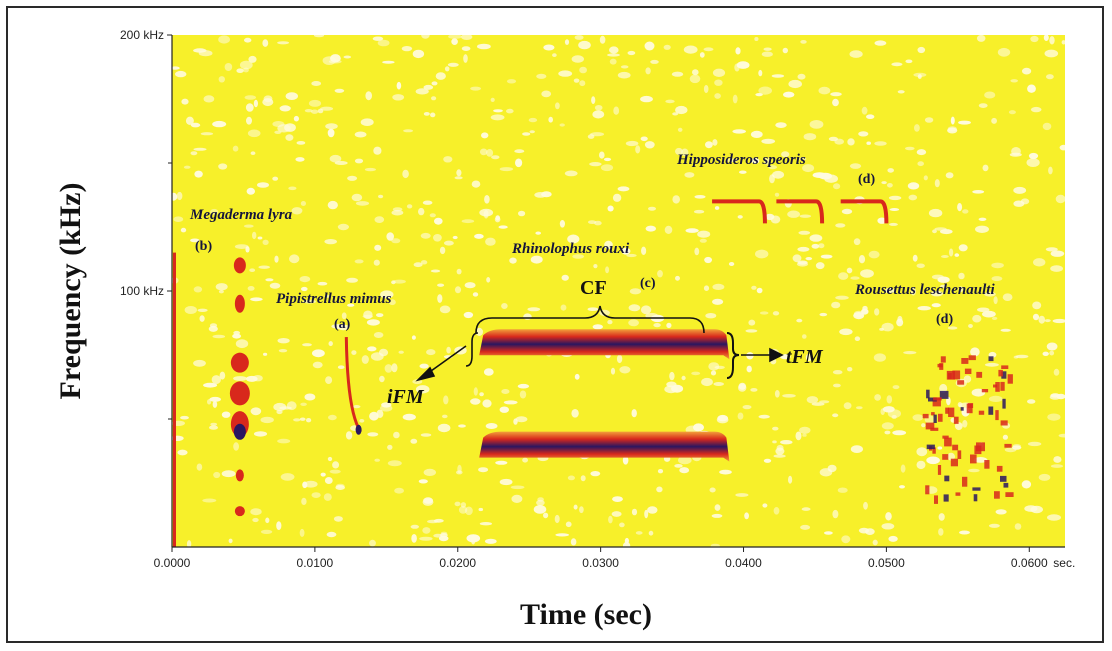  What do you see at coordinates (805, 357) in the screenshot?
I see `label-tfm: tFM` at bounding box center [805, 357].